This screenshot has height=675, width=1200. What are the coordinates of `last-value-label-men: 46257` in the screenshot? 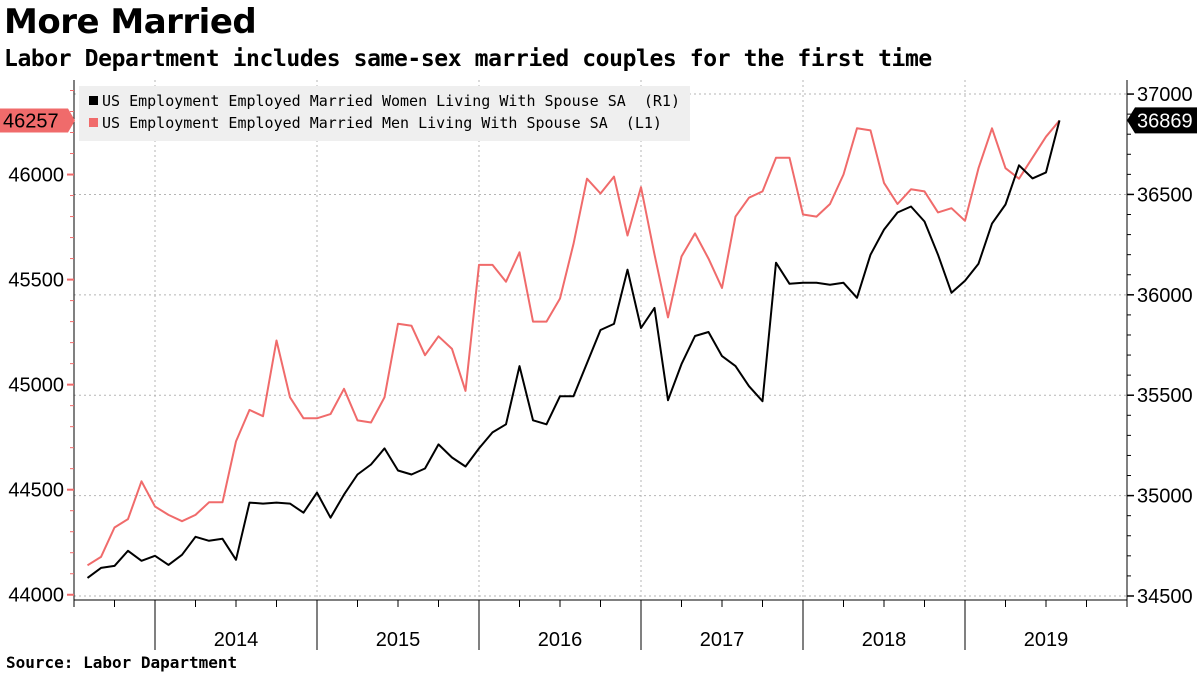 It's located at (37, 120).